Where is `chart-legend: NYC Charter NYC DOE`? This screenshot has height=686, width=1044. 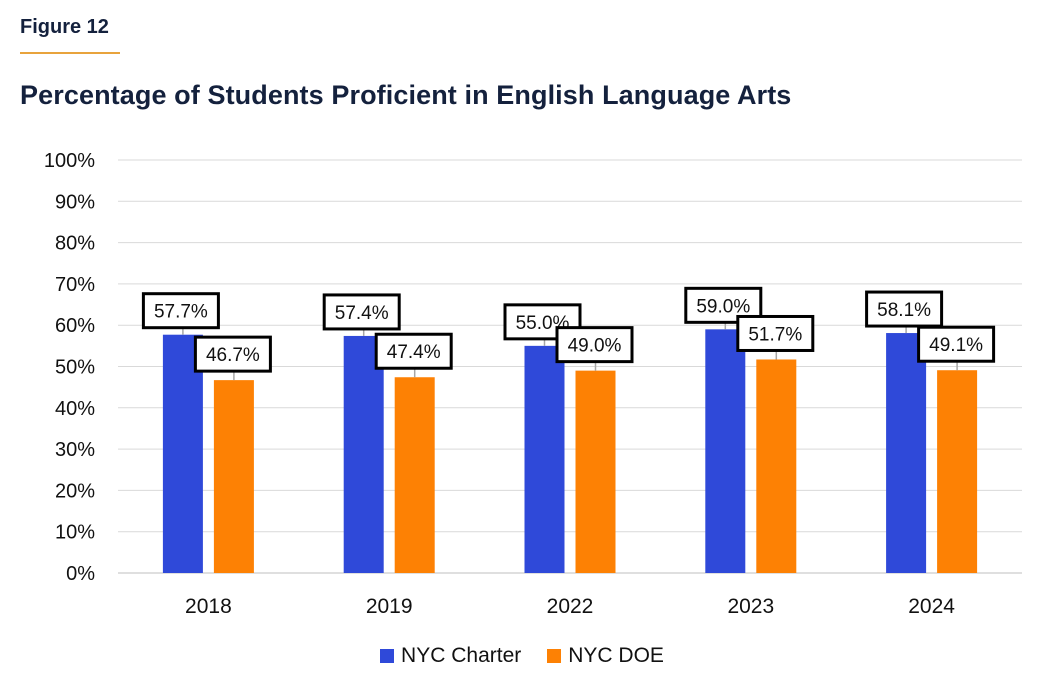 chart-legend: NYC Charter NYC DOE is located at coordinates (522, 656).